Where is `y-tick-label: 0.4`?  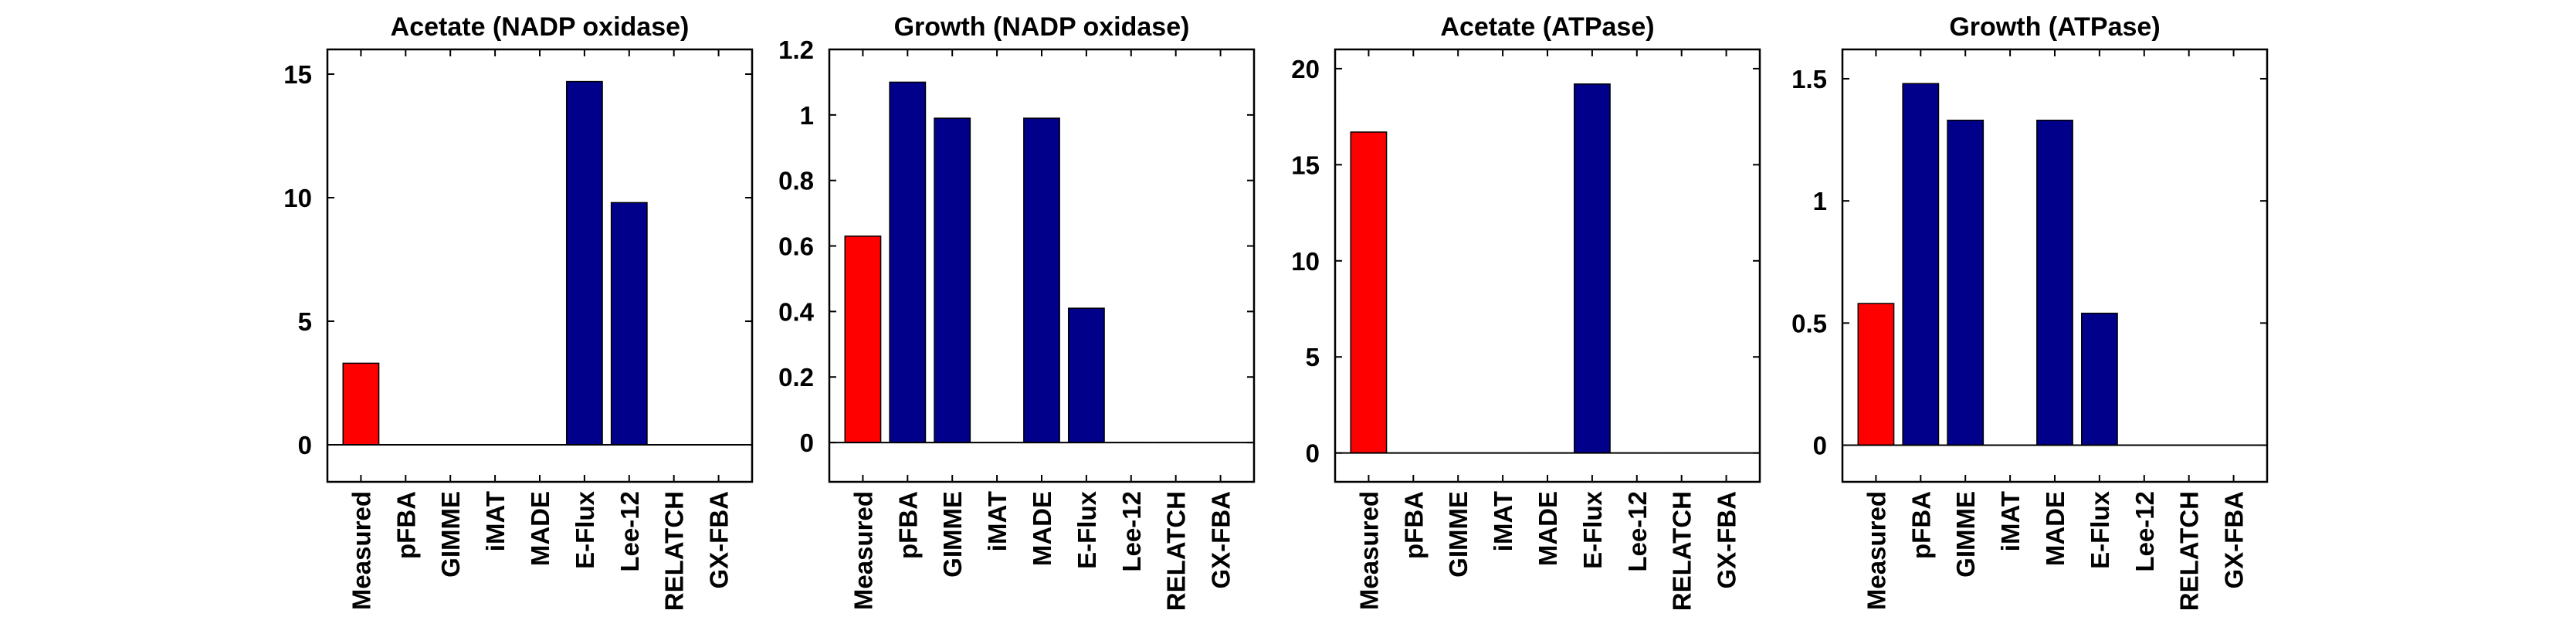 y-tick-label: 0.4 is located at coordinates (796, 311).